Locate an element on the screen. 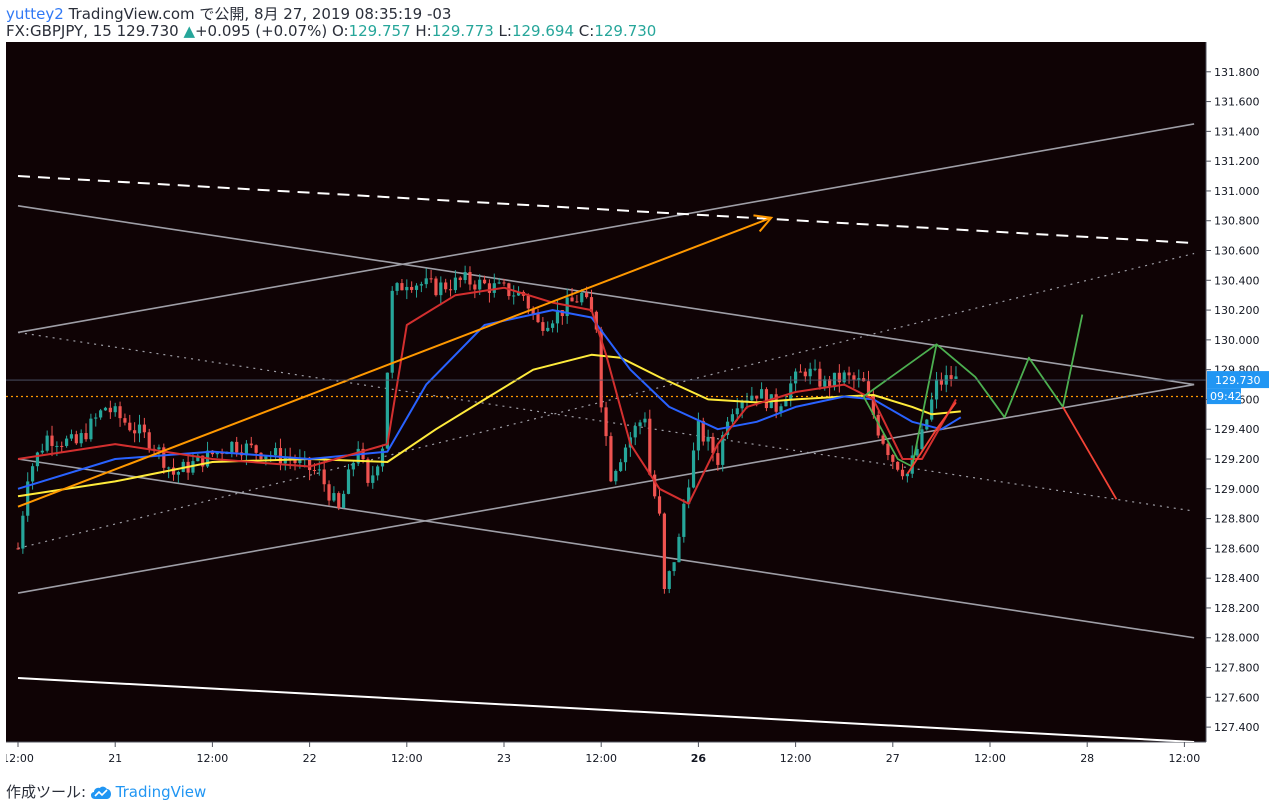  time-axis is located at coordinates (639, 757).